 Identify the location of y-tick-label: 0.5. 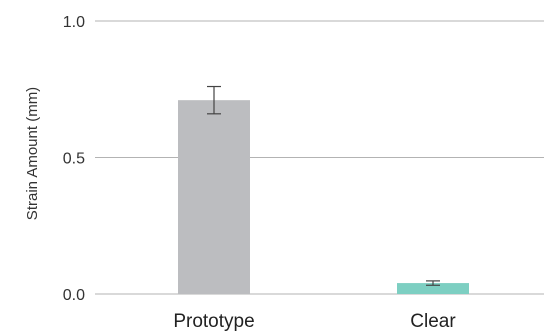
(74, 159).